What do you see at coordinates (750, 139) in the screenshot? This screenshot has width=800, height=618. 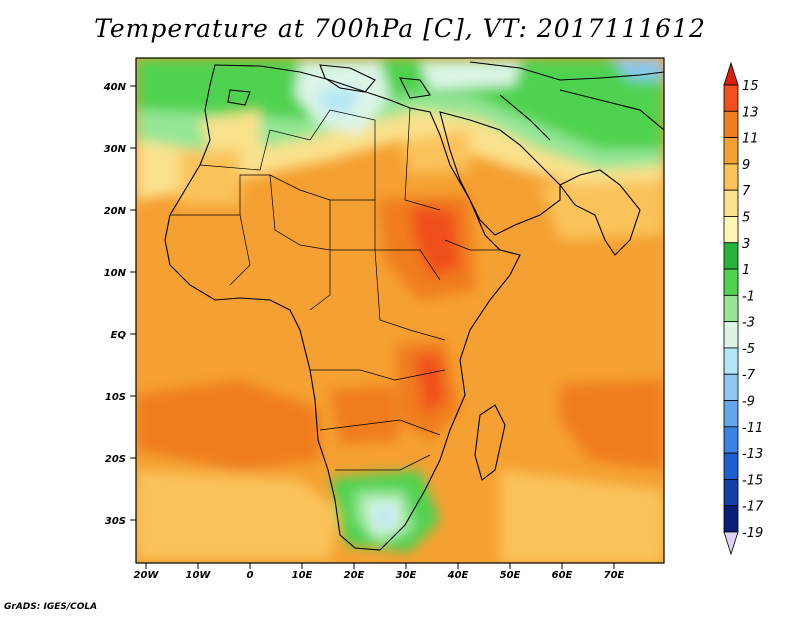 I see `colorbar-label: 11` at bounding box center [750, 139].